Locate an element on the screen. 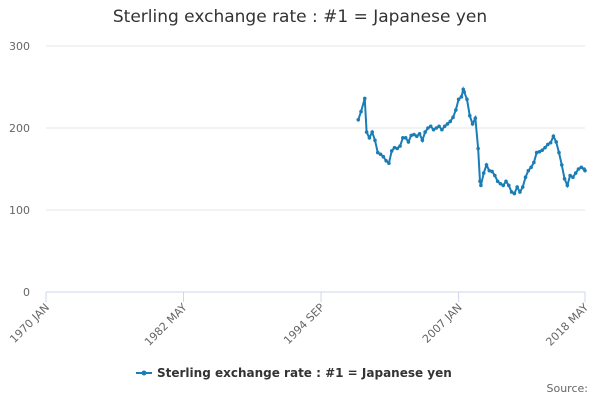 The image size is (600, 400). x-tick-label: 1982 MAY is located at coordinates (166, 325).